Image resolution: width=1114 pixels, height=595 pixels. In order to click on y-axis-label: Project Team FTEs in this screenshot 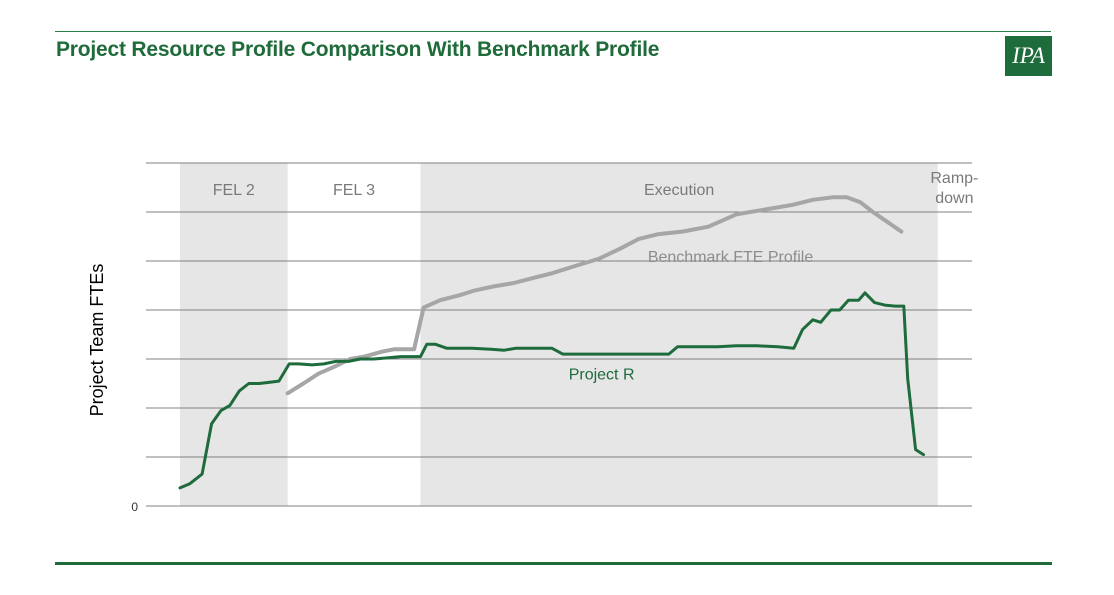, I will do `click(97, 340)`.